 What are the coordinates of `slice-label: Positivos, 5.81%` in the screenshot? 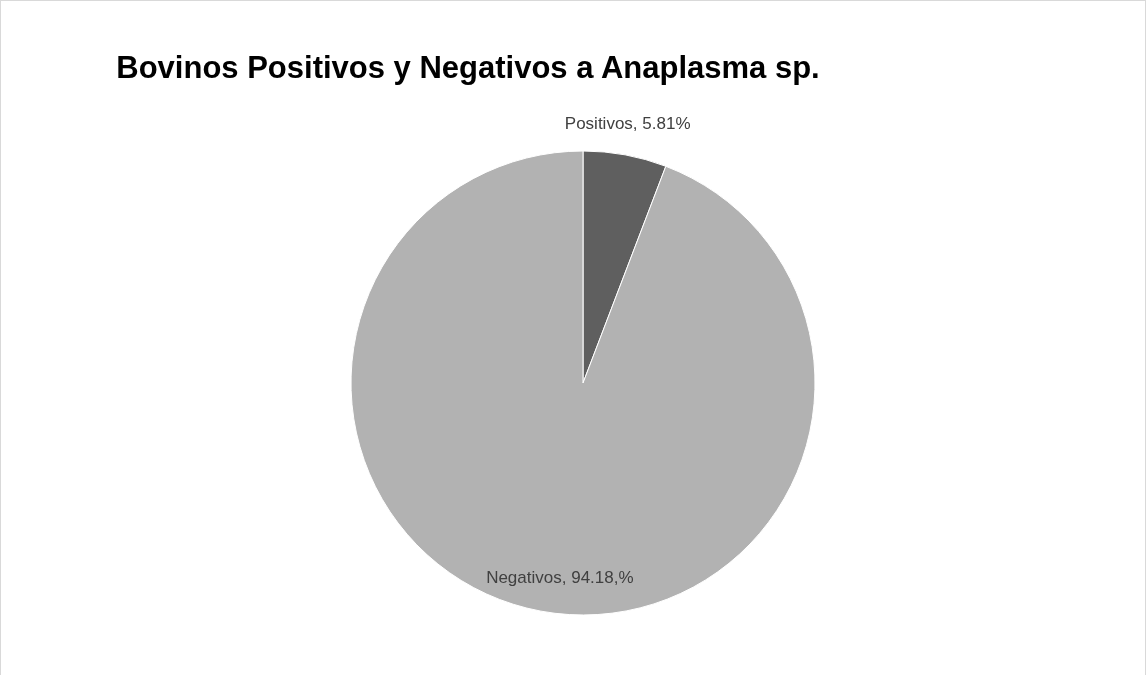 It's located at (627, 124).